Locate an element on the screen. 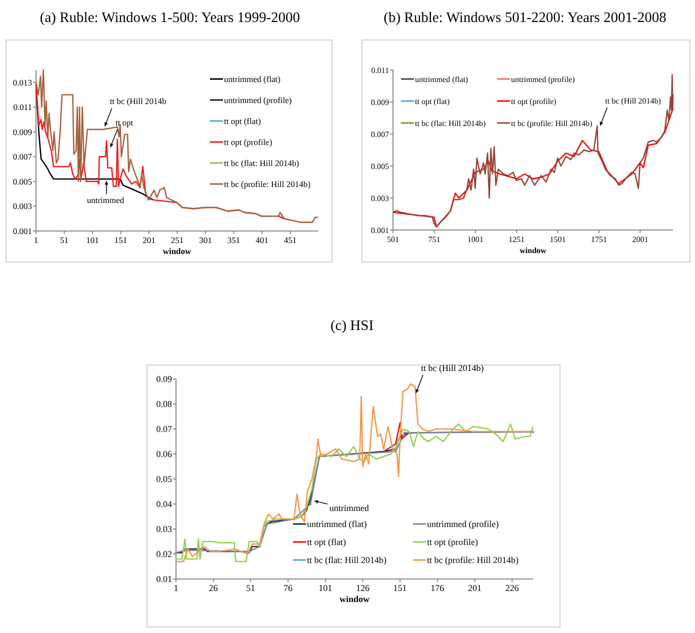 The image size is (695, 633). y-tick-label: 0.01 is located at coordinates (164, 579).